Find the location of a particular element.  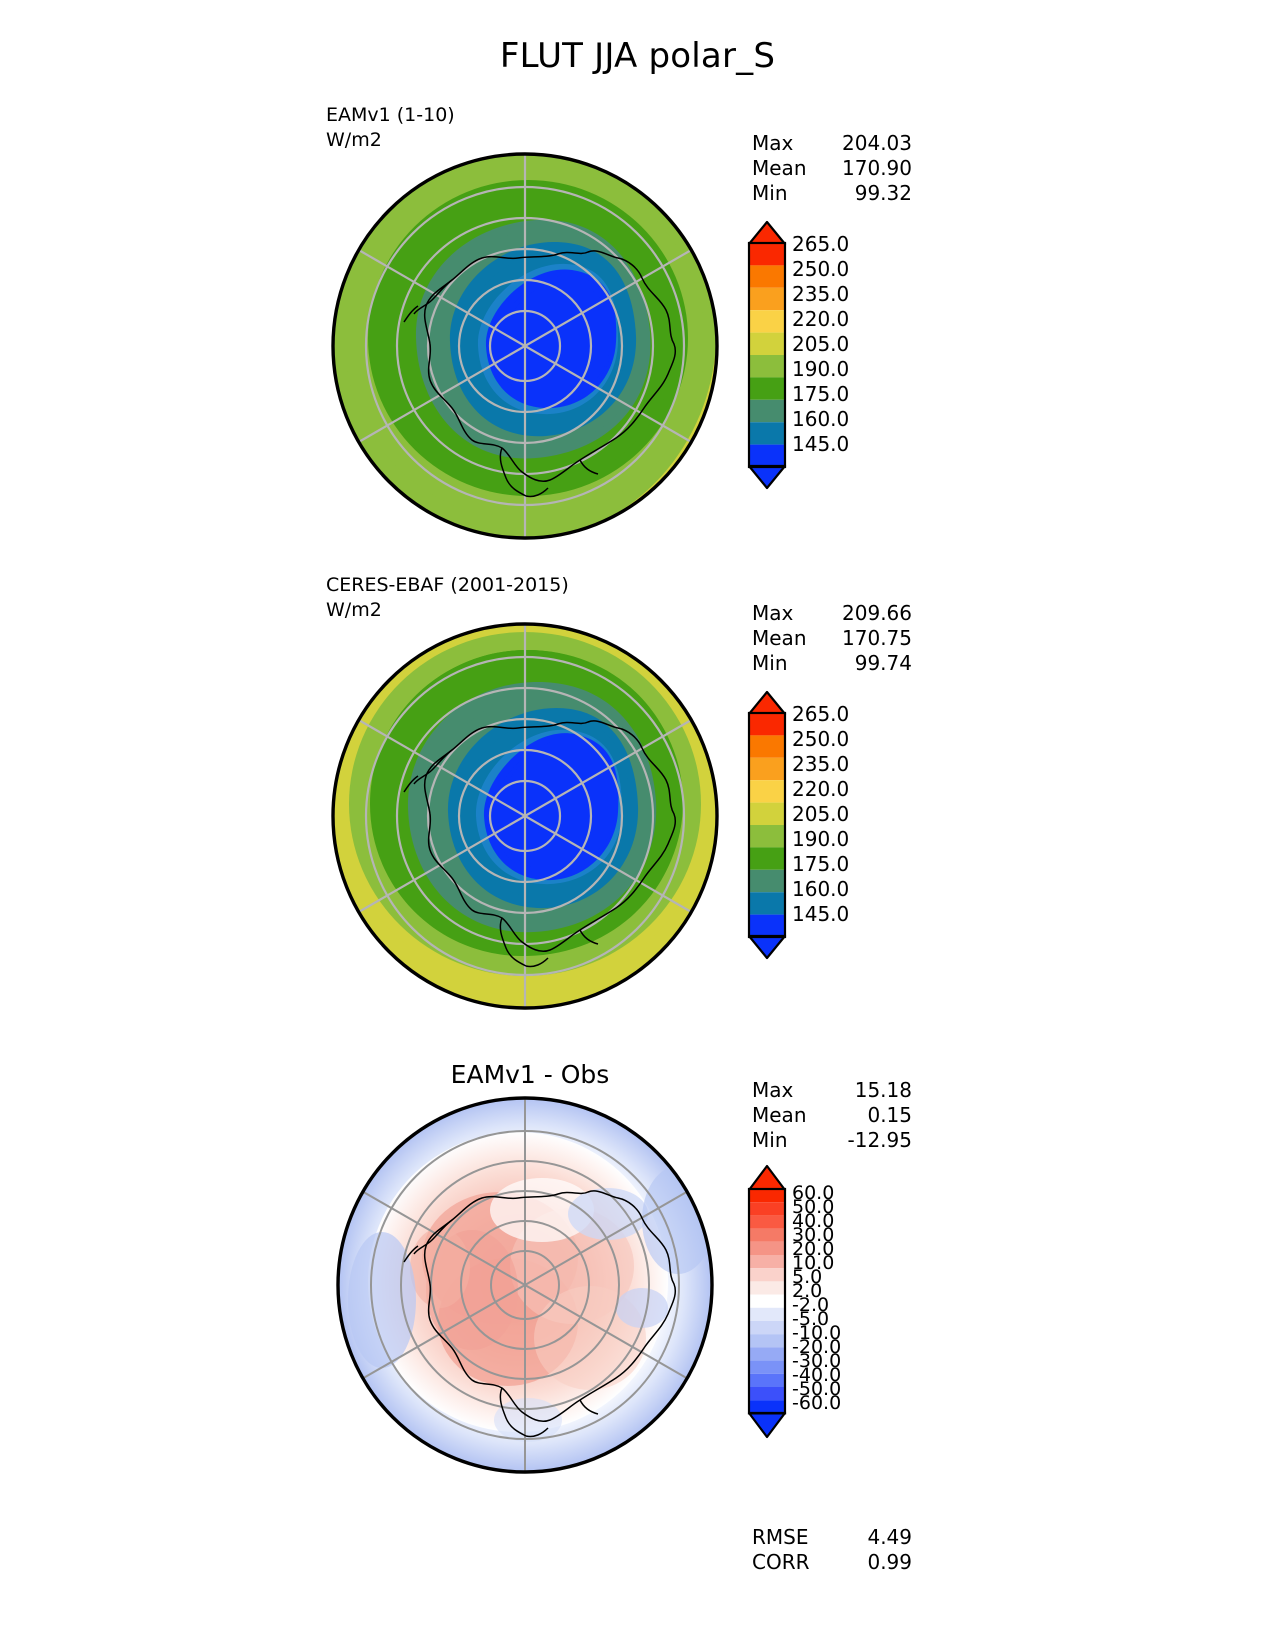

panel-model-stats: Max 204.03 Mean 170.90 Min 99.32 is located at coordinates (832, 168).